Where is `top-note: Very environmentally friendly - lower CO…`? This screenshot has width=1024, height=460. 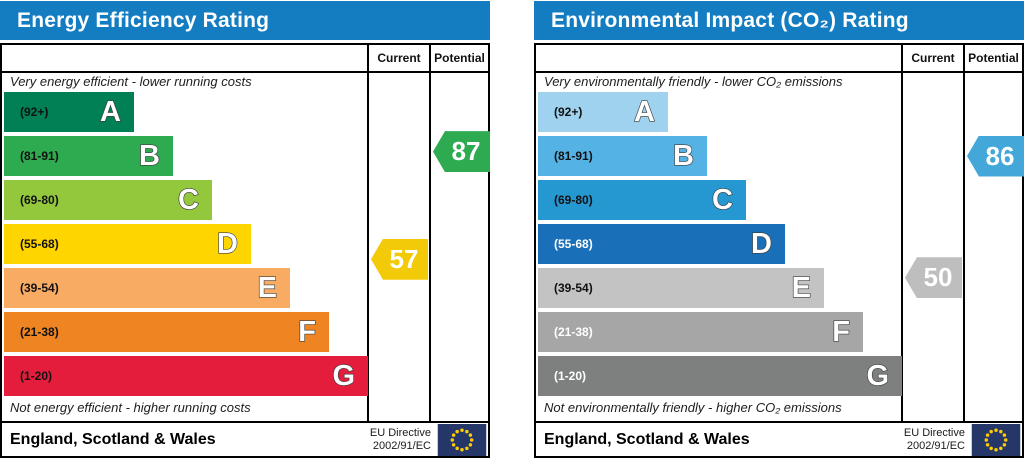
top-note: Very environmentally friendly - lower CO… is located at coordinates (693, 81).